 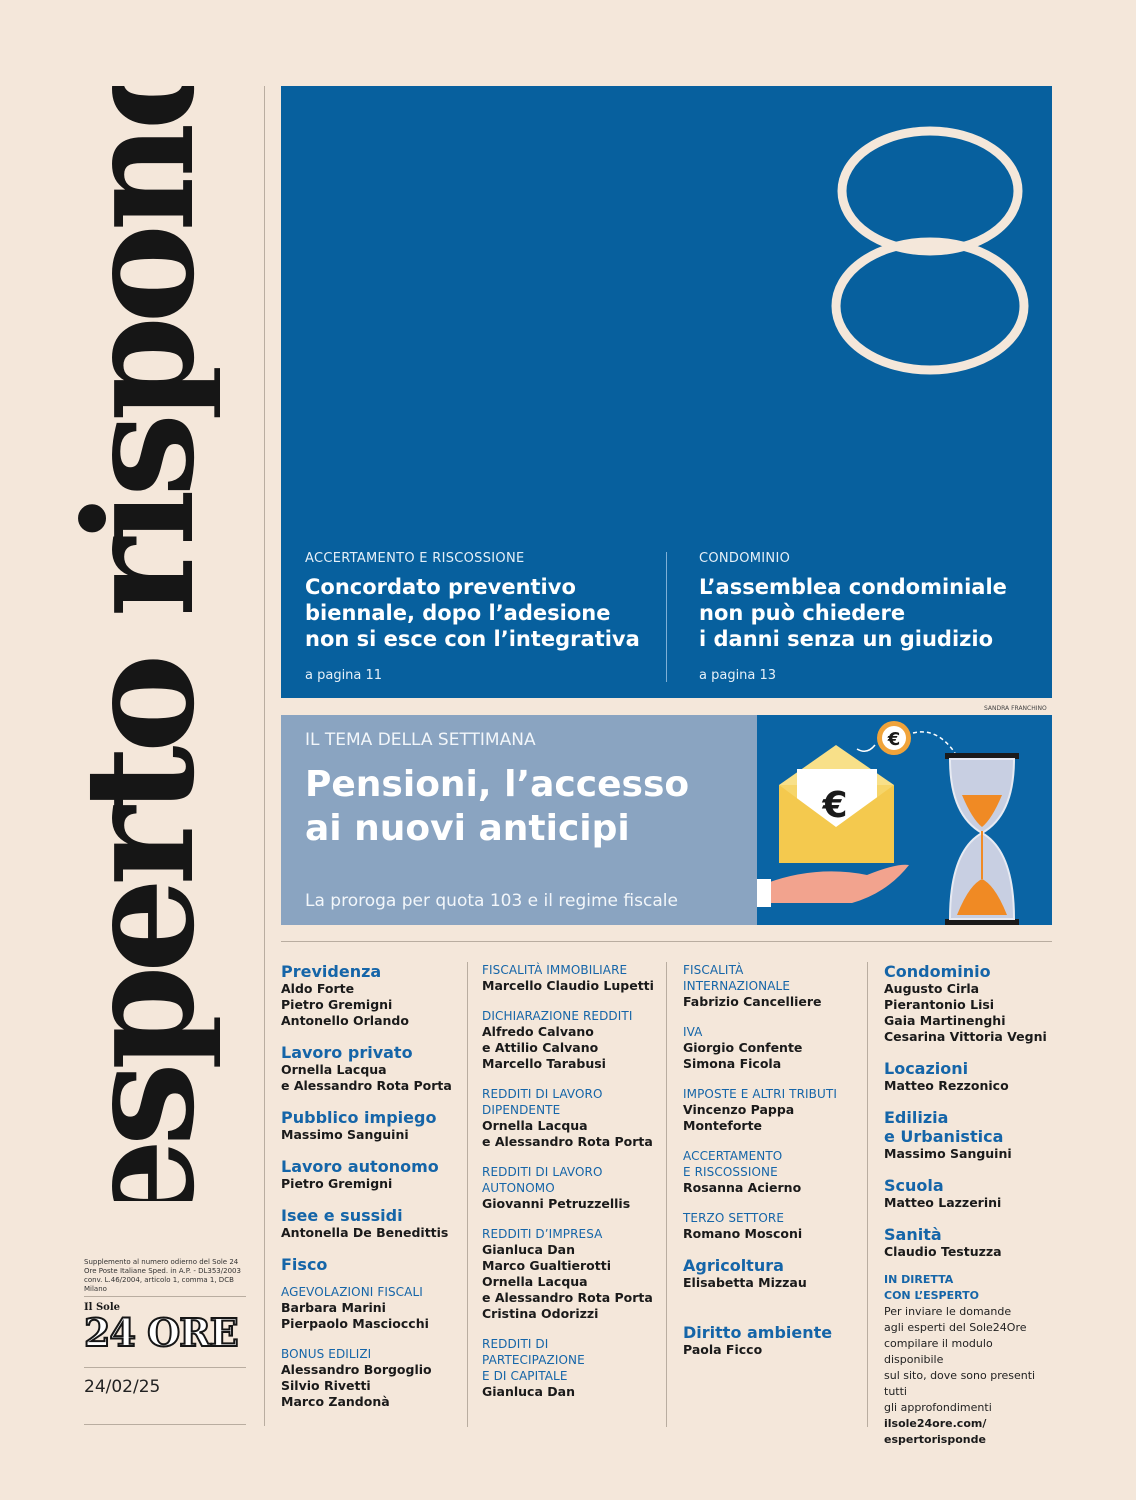 I want to click on illustration-credit: SANDRA FRANCHINO, so click(x=1015, y=708).